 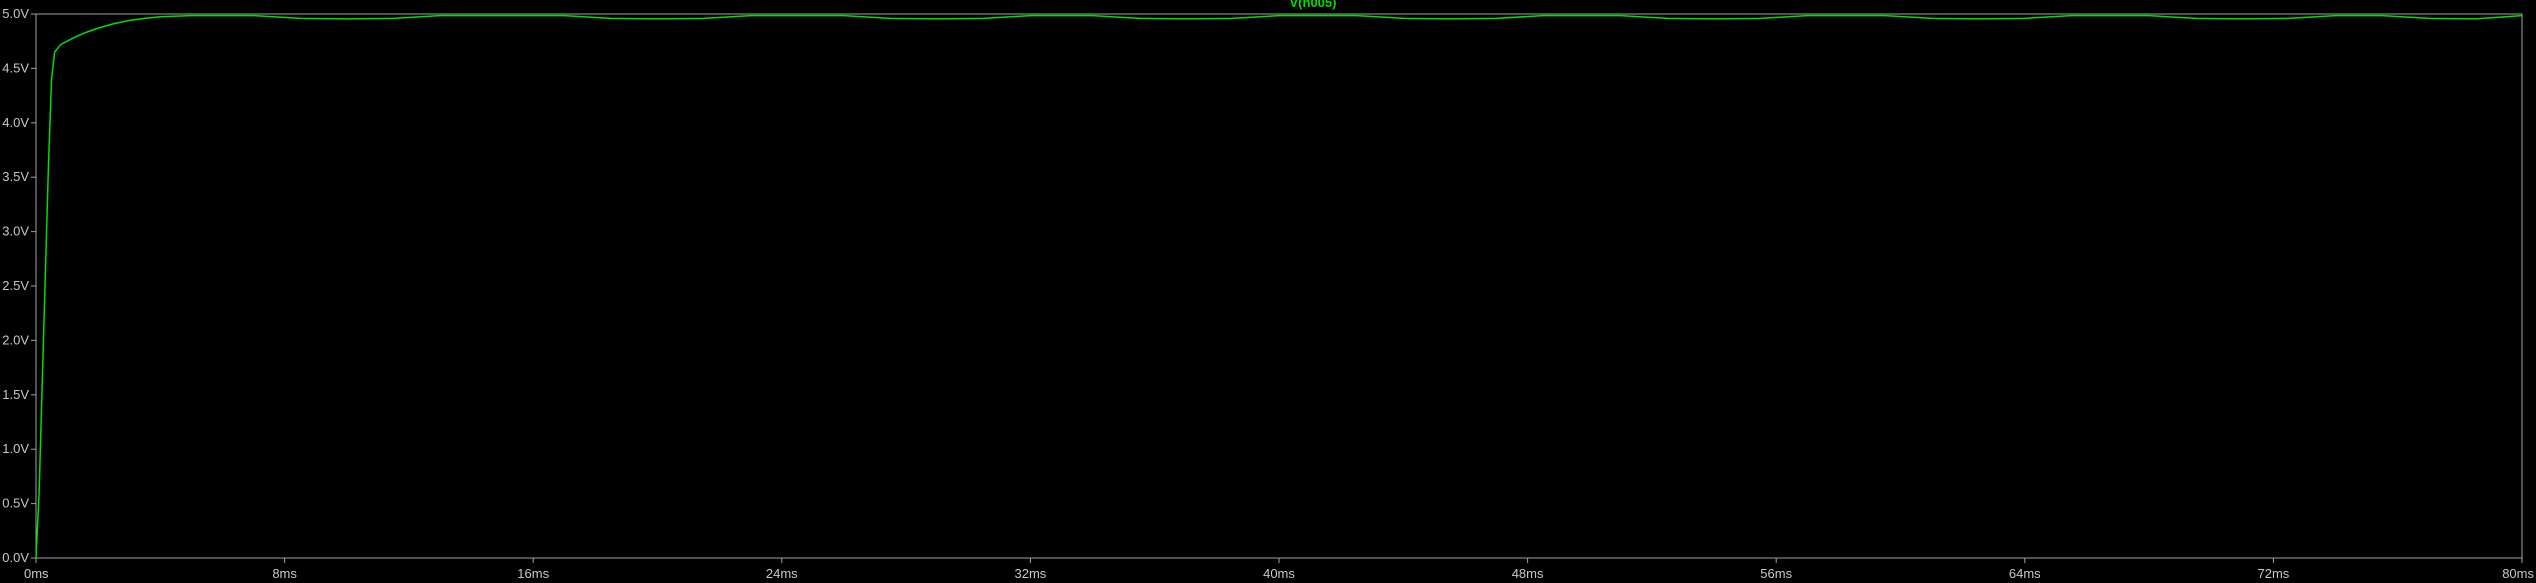 What do you see at coordinates (15, 176) in the screenshot?
I see `y-tick-label: 3.5V` at bounding box center [15, 176].